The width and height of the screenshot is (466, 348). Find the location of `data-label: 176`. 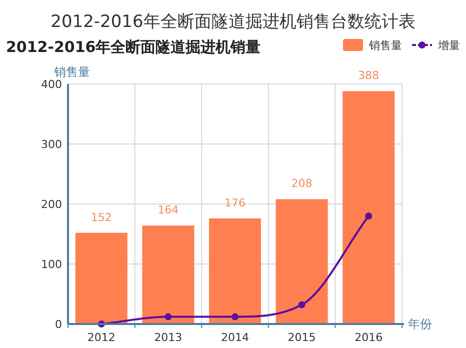

data-label: 176 is located at coordinates (235, 203).